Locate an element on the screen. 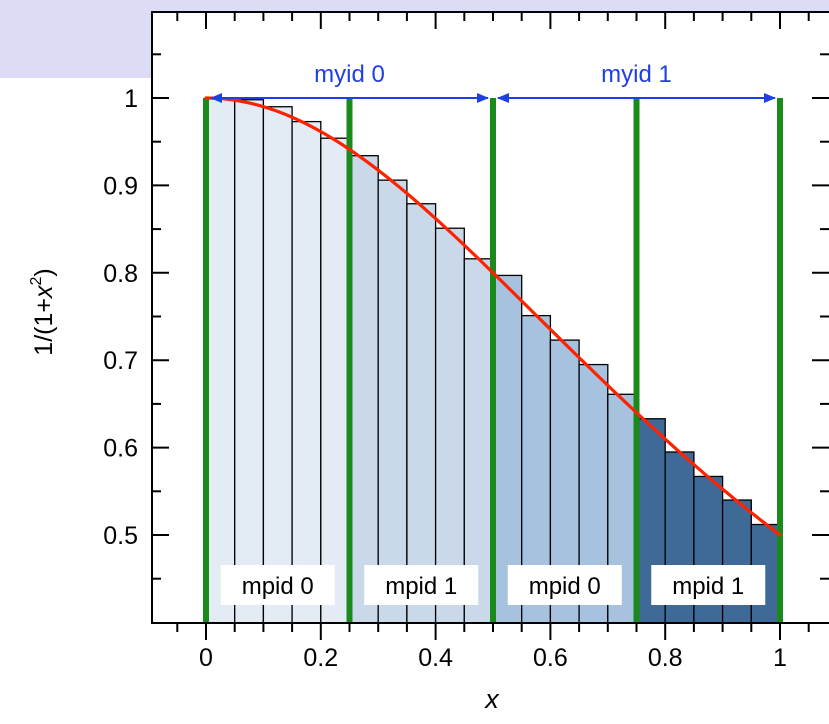 The image size is (829, 724). x-tick-label-3: 0.4 is located at coordinates (435, 658).